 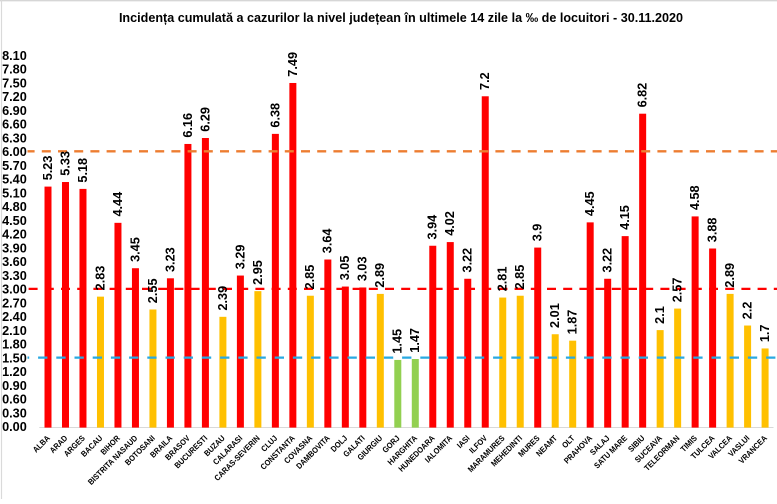 What do you see at coordinates (503, 279) in the screenshot?
I see `svg-text: 2.81` at bounding box center [503, 279].